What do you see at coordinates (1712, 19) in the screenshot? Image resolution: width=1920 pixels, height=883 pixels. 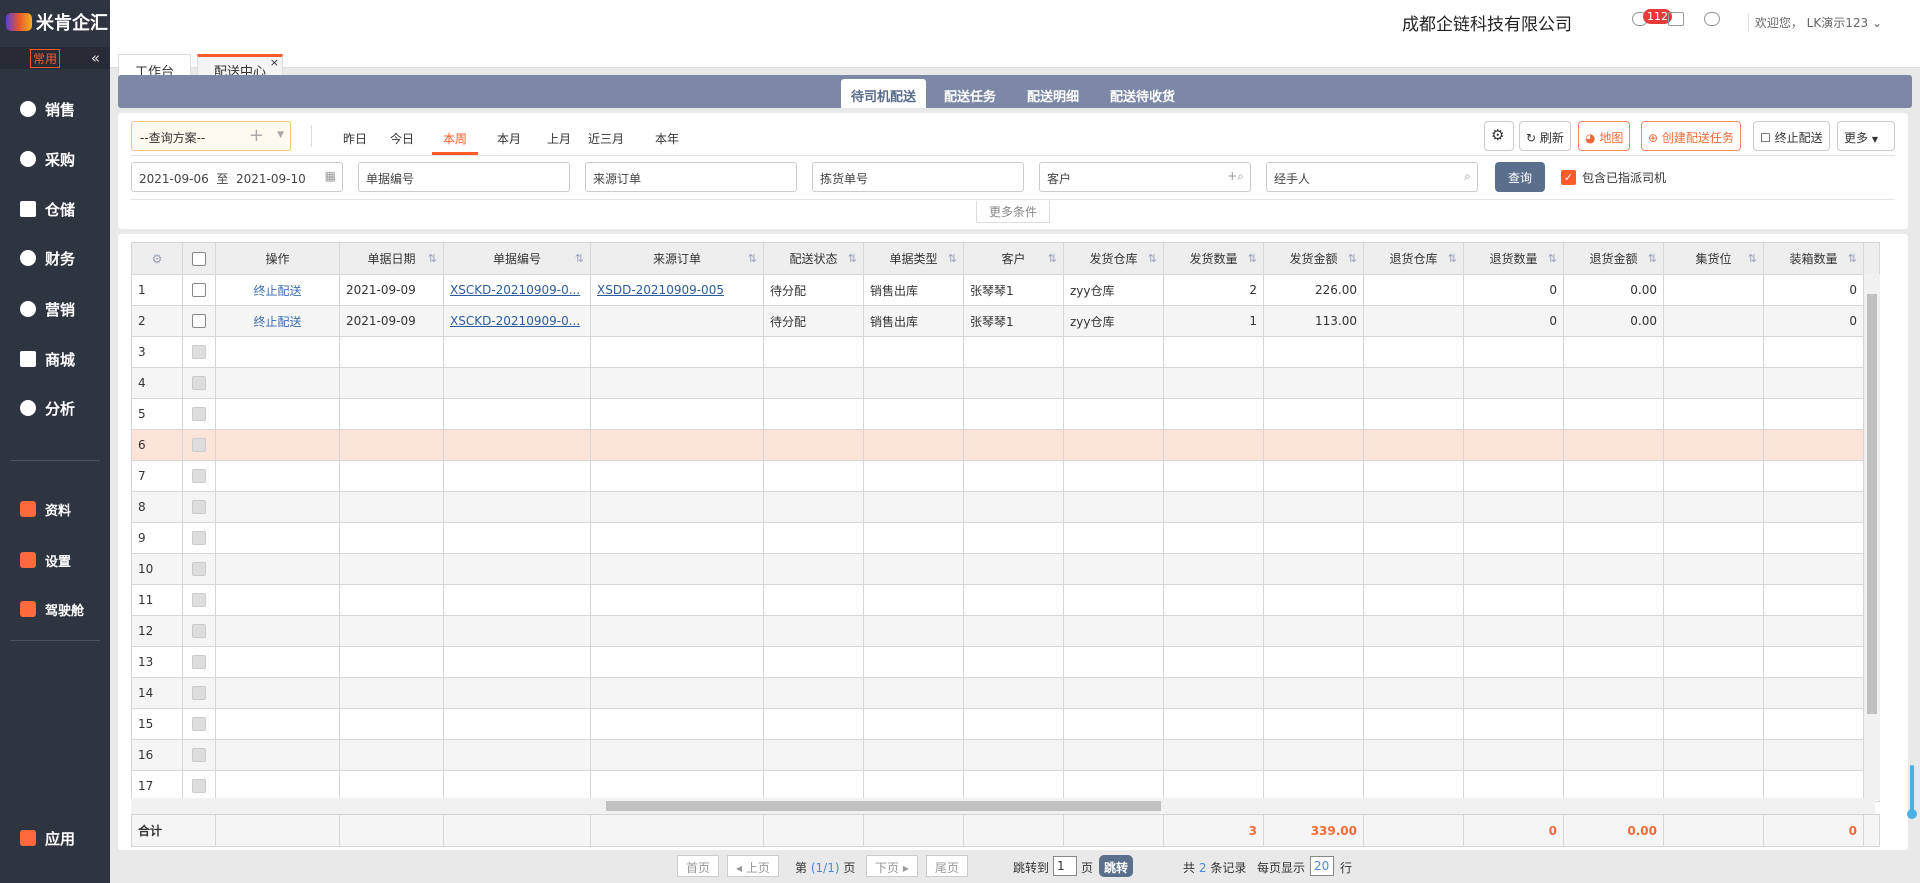 I see `headset-icon` at bounding box center [1712, 19].